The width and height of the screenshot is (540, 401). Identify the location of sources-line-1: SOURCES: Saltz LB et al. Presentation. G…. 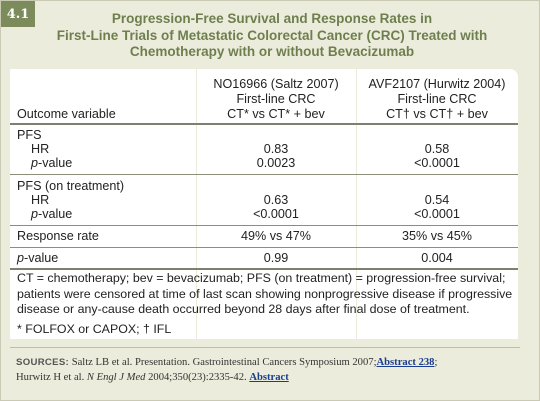
(268, 362).